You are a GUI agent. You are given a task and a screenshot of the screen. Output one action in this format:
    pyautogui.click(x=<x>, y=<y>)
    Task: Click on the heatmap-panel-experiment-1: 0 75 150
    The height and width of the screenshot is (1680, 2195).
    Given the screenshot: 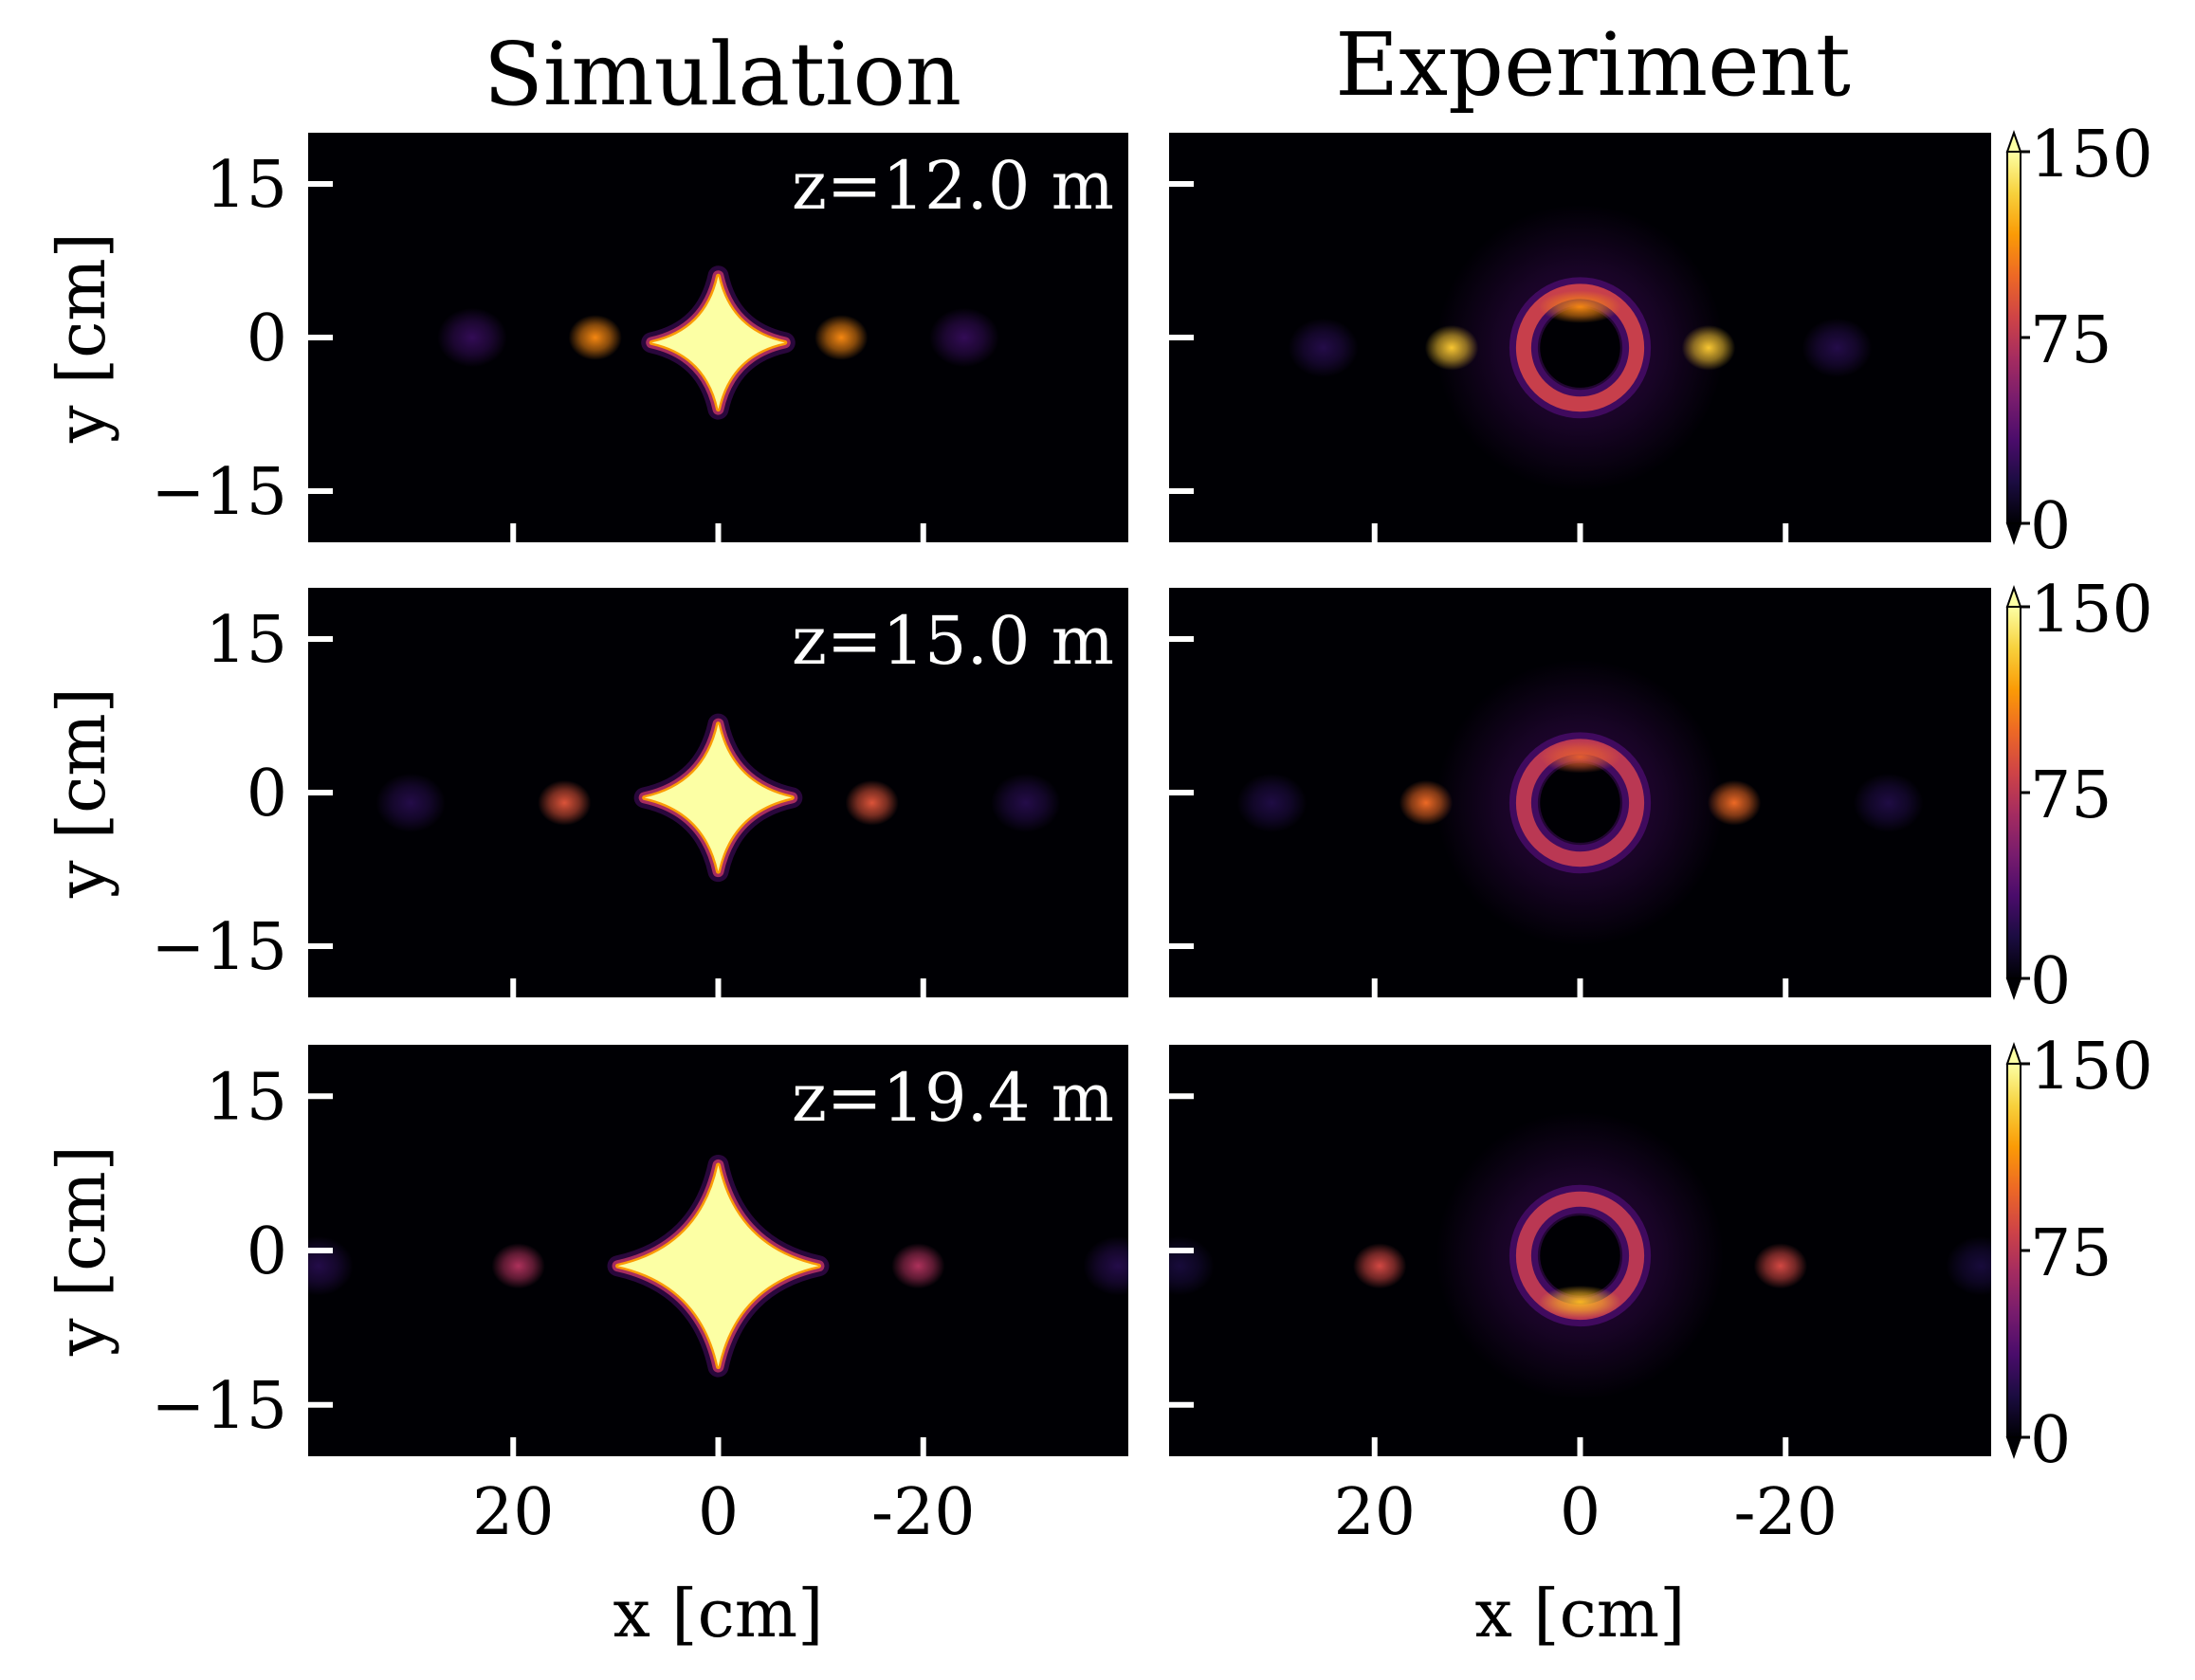 What is the action you would take?
    pyautogui.click(x=1661, y=796)
    